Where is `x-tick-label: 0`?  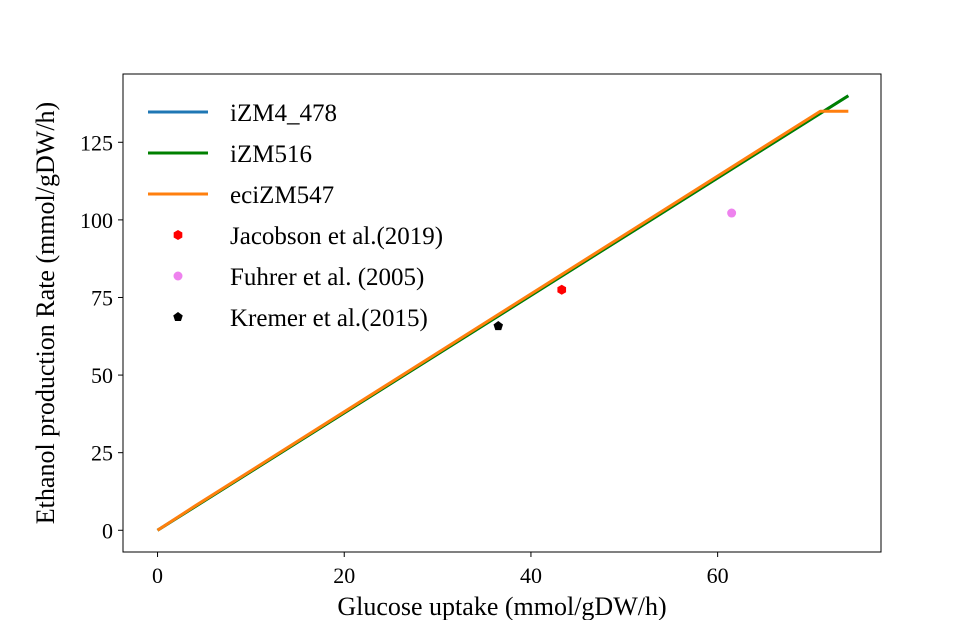
x-tick-label: 0 is located at coordinates (157, 575).